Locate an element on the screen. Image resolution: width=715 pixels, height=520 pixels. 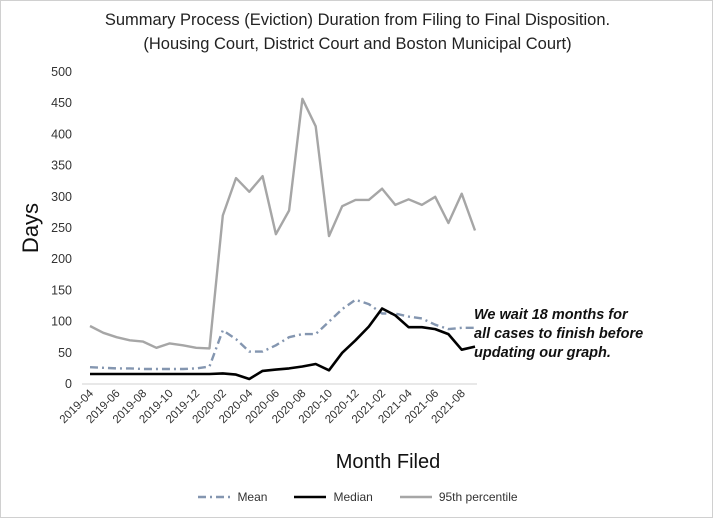
series-line-median is located at coordinates (283, 344).